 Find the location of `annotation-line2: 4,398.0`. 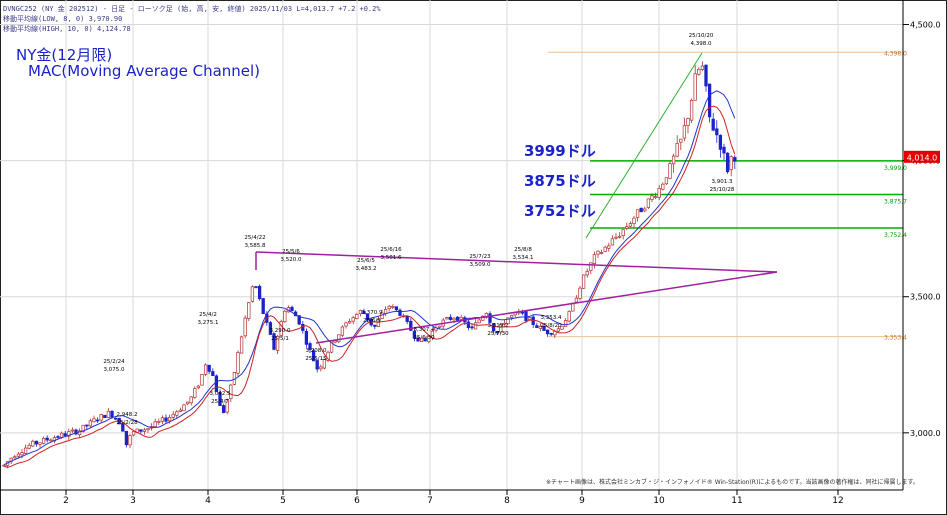

annotation-line2: 4,398.0 is located at coordinates (701, 44).